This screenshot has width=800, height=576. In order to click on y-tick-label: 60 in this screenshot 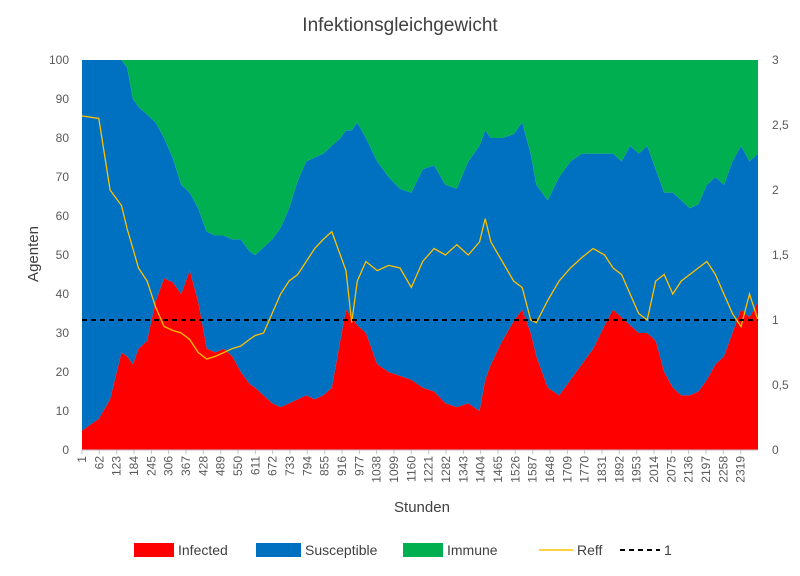, I will do `click(63, 216)`.